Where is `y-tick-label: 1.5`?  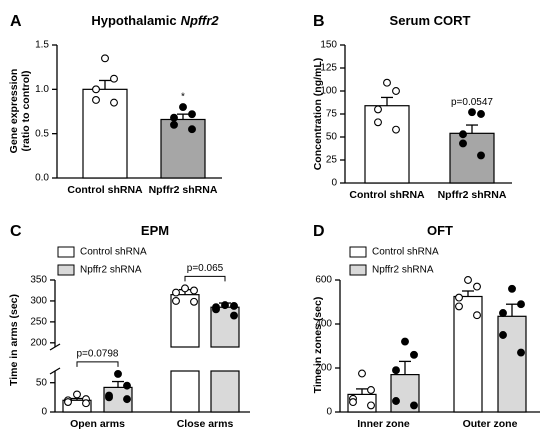 y-tick-label: 1.5 is located at coordinates (42, 45).